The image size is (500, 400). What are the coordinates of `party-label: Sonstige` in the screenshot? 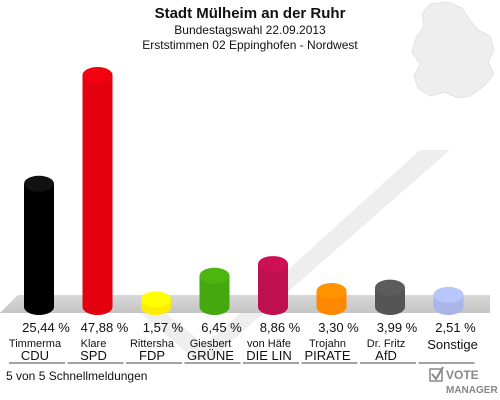 It's located at (452, 344).